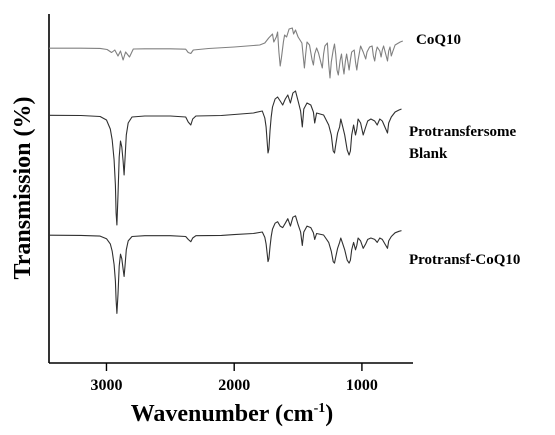 The width and height of the screenshot is (555, 435). I want to click on x-axis-title: Wavenumber (cm-1), so click(232, 414).